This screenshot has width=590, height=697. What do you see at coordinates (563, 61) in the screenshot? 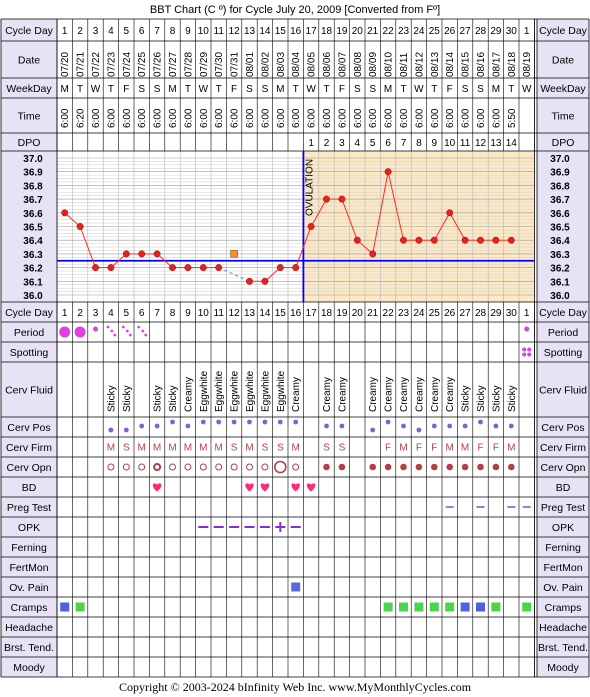
I see `row-label-right-date: Date` at bounding box center [563, 61].